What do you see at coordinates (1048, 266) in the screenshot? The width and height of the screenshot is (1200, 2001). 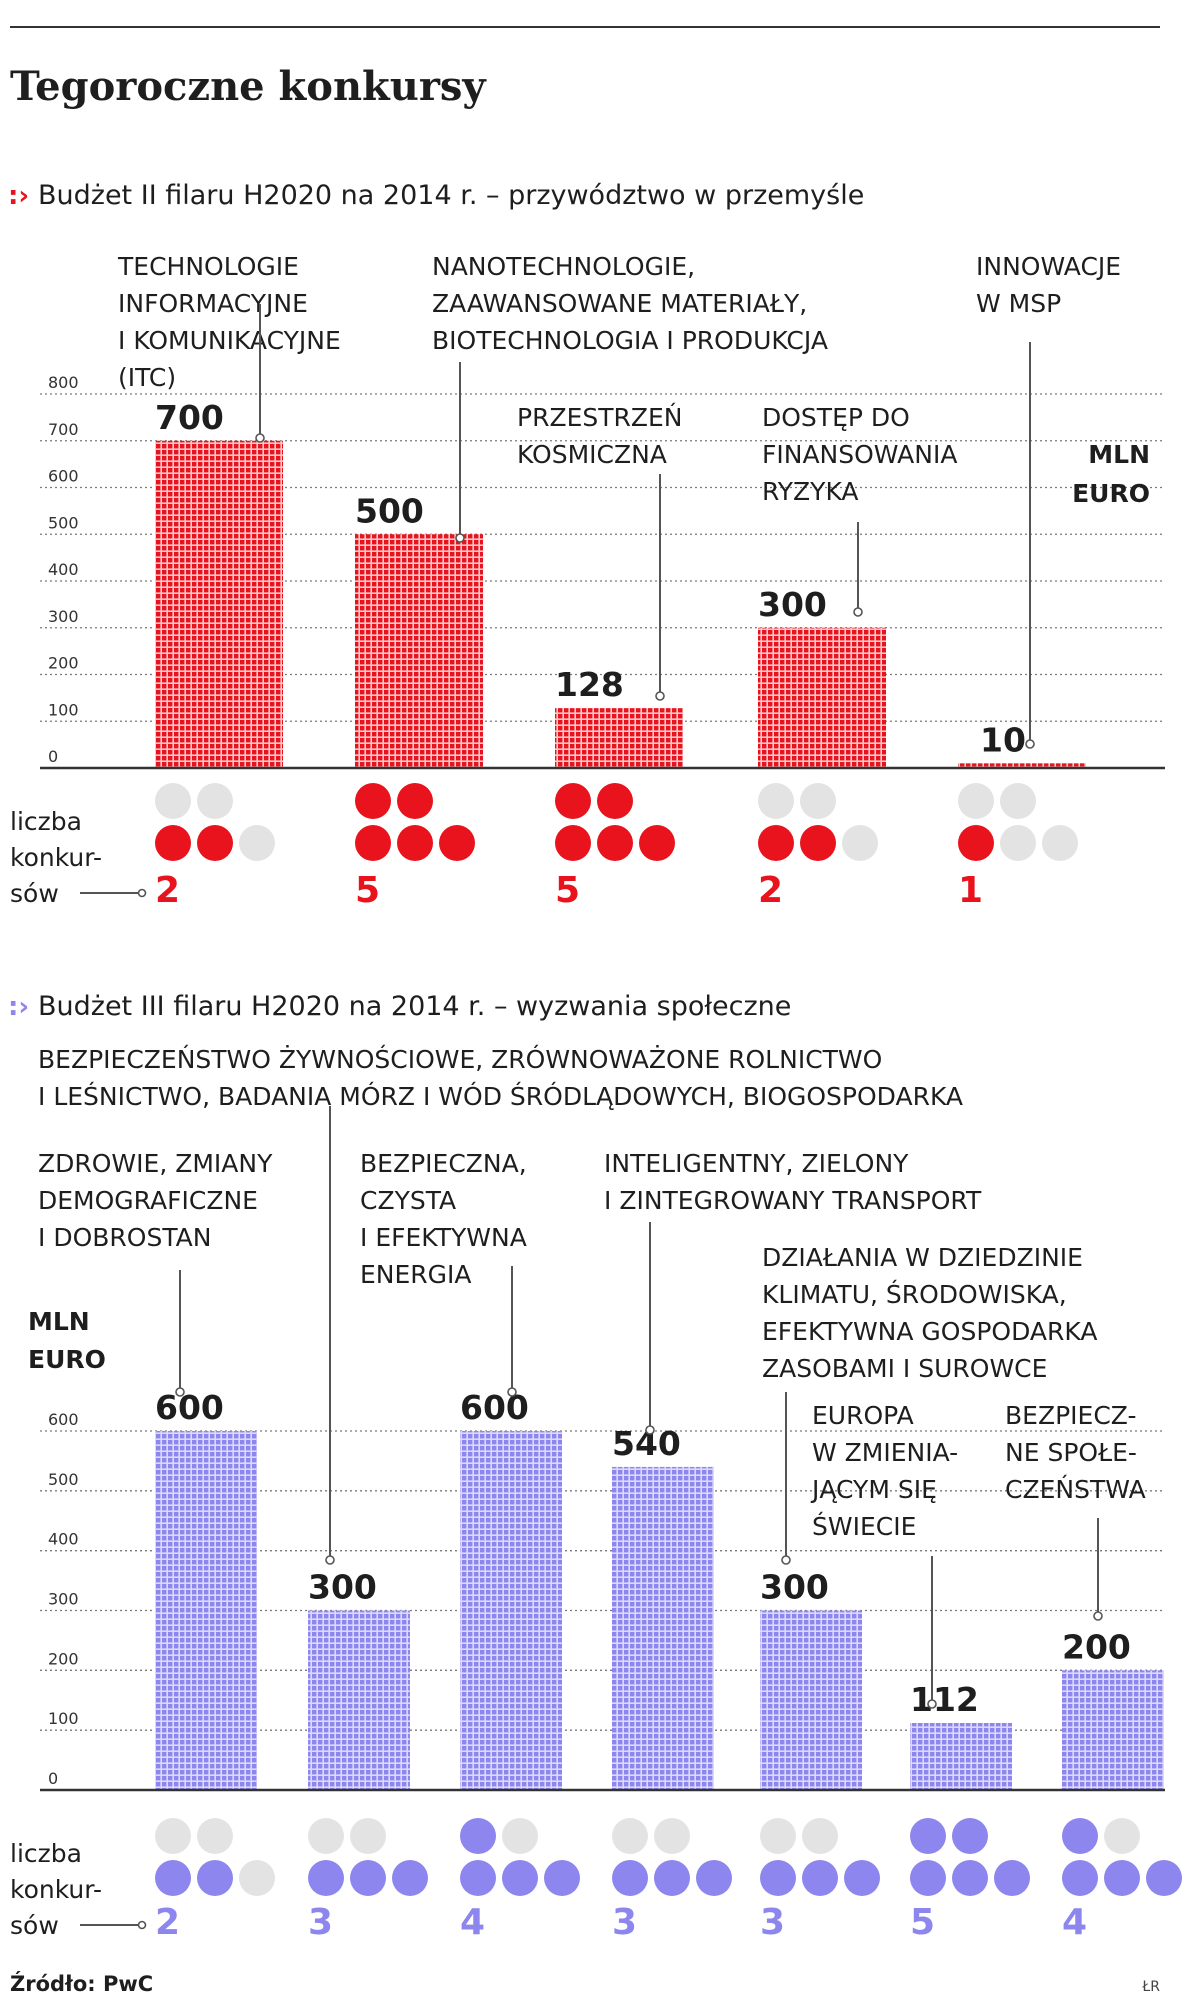 I see `category-label: INNOWACJE` at bounding box center [1048, 266].